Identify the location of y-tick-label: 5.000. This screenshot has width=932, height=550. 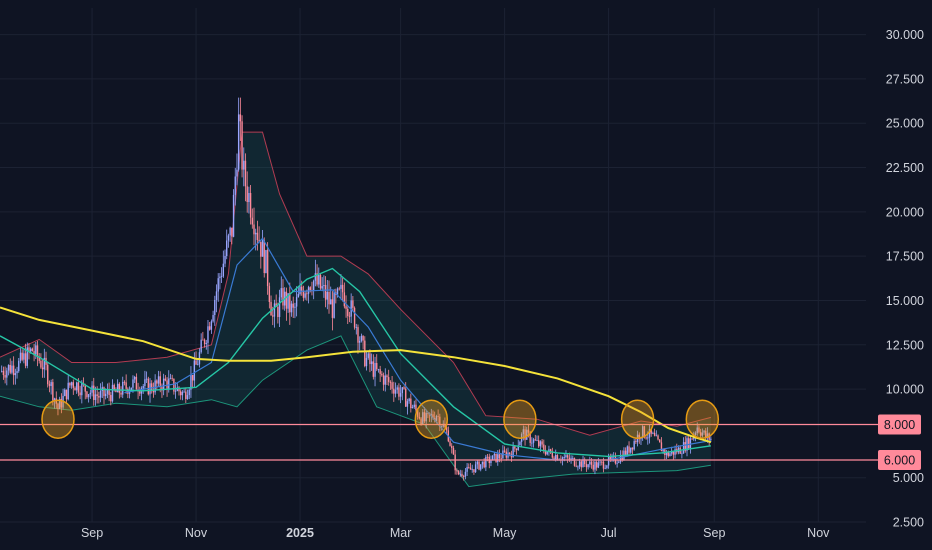
(908, 478).